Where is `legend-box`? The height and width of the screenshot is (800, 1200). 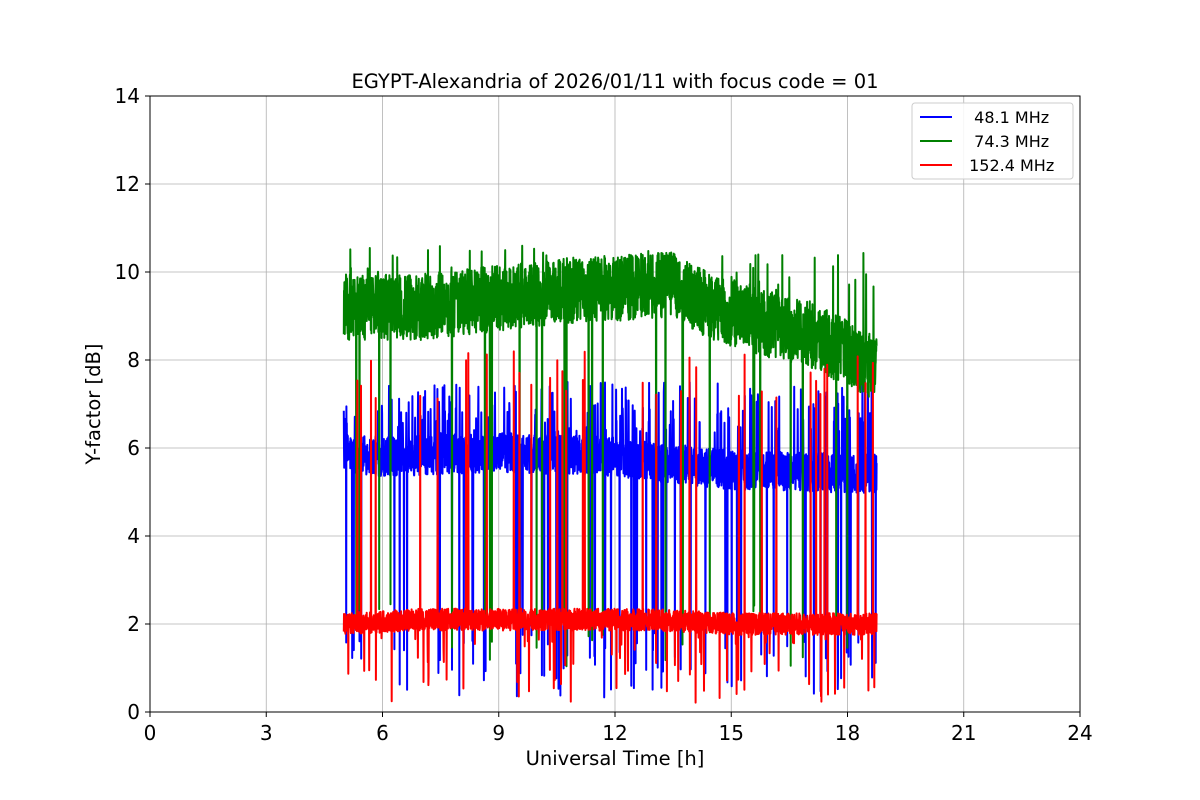
legend-box is located at coordinates (992, 141).